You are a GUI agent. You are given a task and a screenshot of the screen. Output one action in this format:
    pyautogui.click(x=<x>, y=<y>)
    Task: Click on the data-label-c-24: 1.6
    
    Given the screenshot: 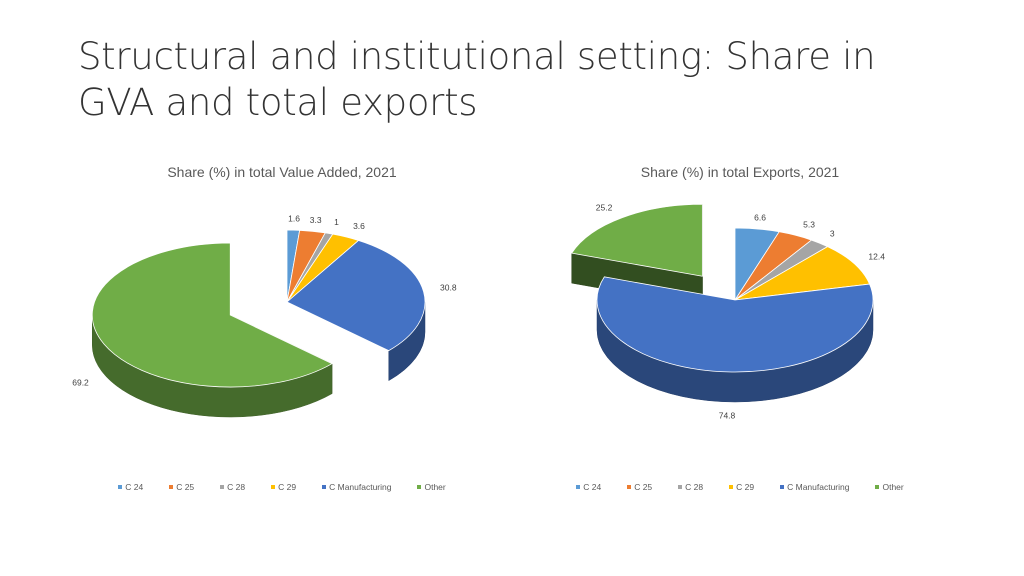 What is the action you would take?
    pyautogui.click(x=294, y=218)
    